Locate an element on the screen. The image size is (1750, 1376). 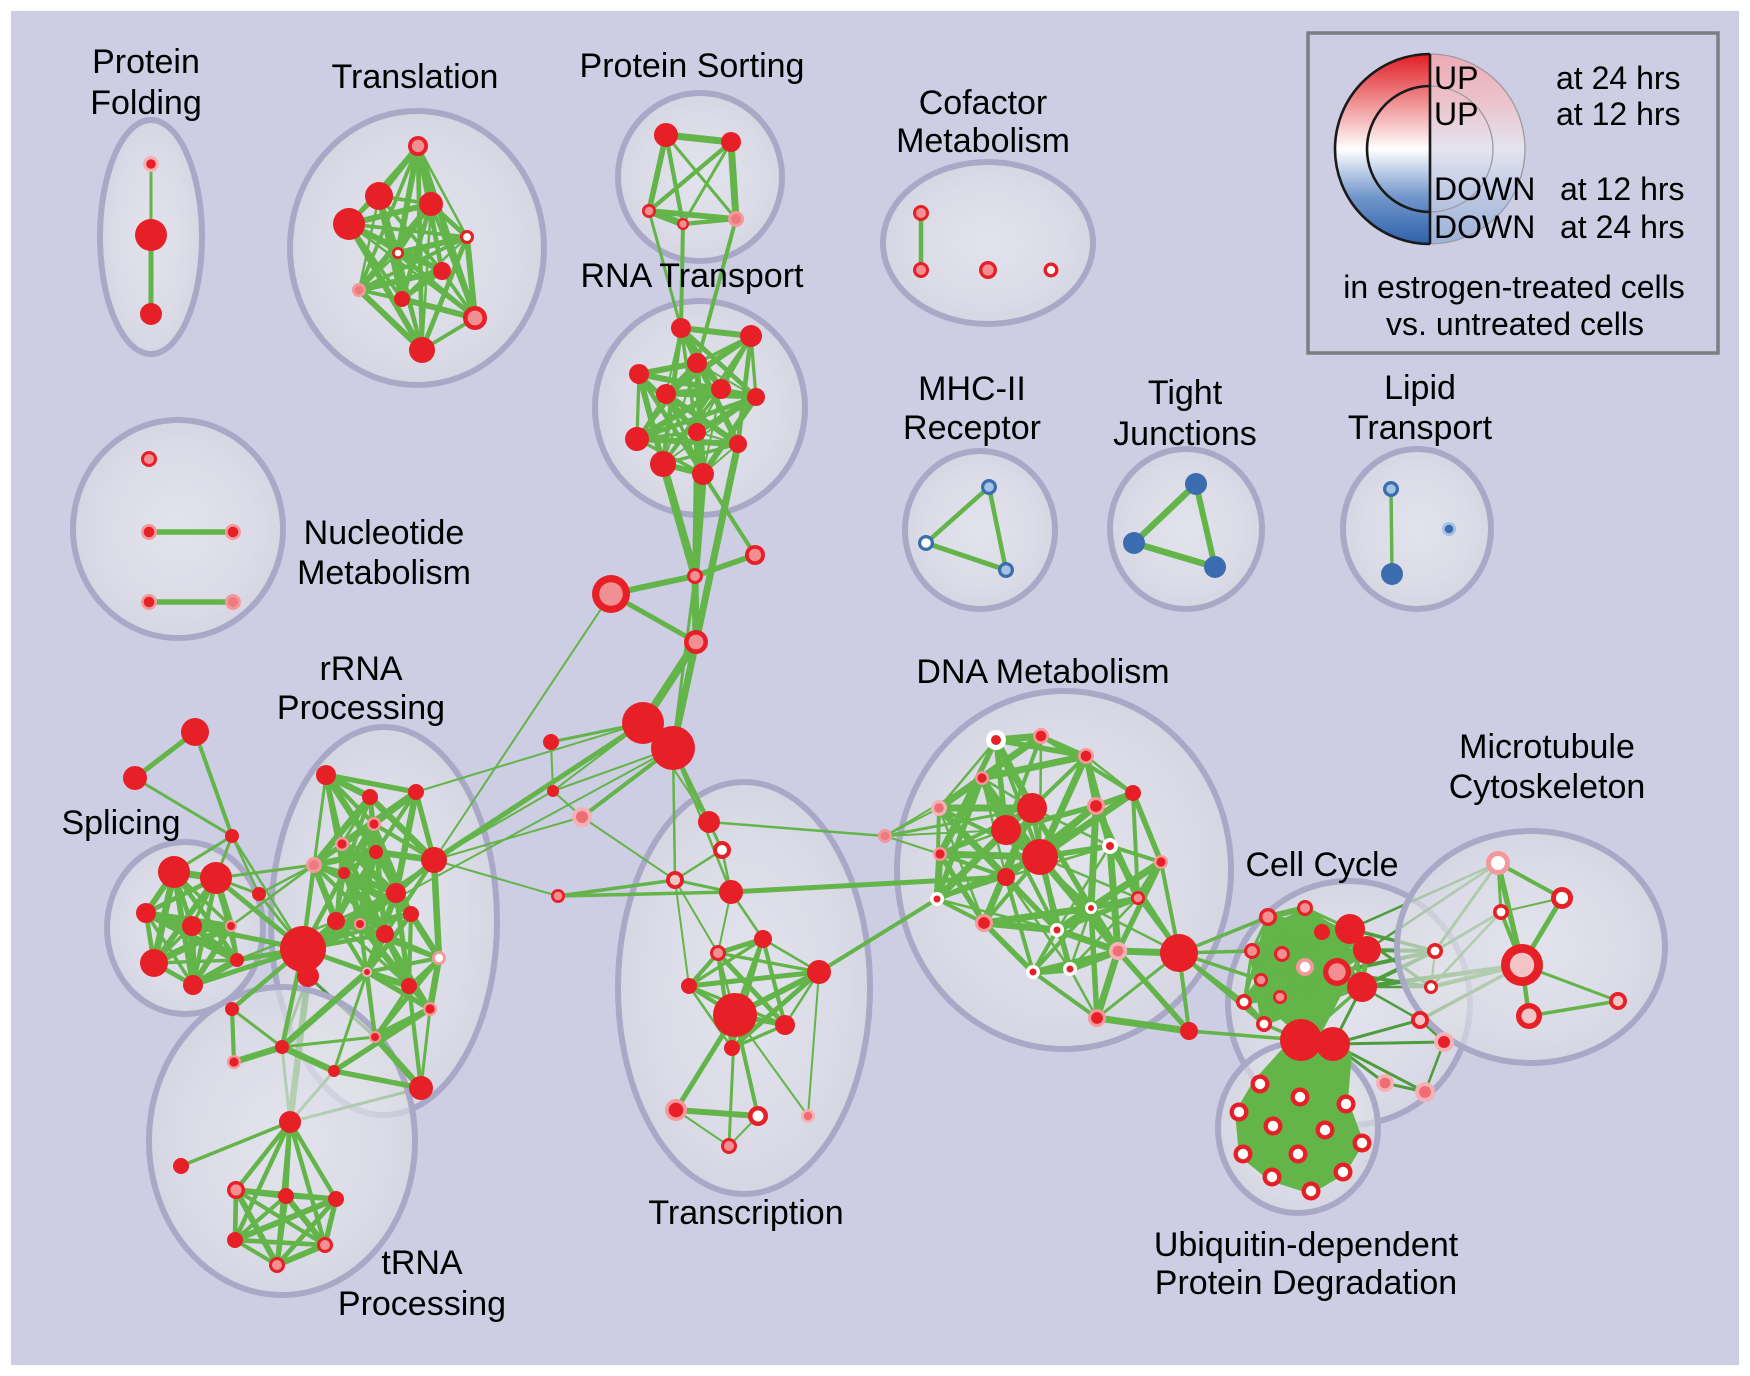
svg-text: Lipid is located at coordinates (1420, 388).